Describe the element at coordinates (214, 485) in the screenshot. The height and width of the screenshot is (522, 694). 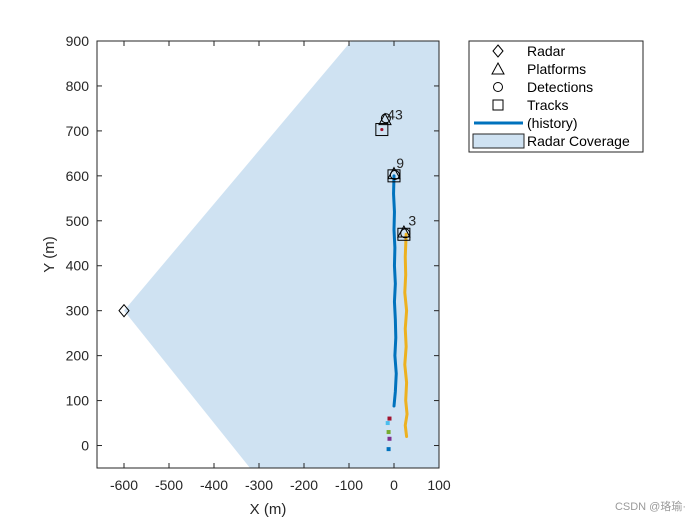
I see `x-tick-label: -400` at that location.